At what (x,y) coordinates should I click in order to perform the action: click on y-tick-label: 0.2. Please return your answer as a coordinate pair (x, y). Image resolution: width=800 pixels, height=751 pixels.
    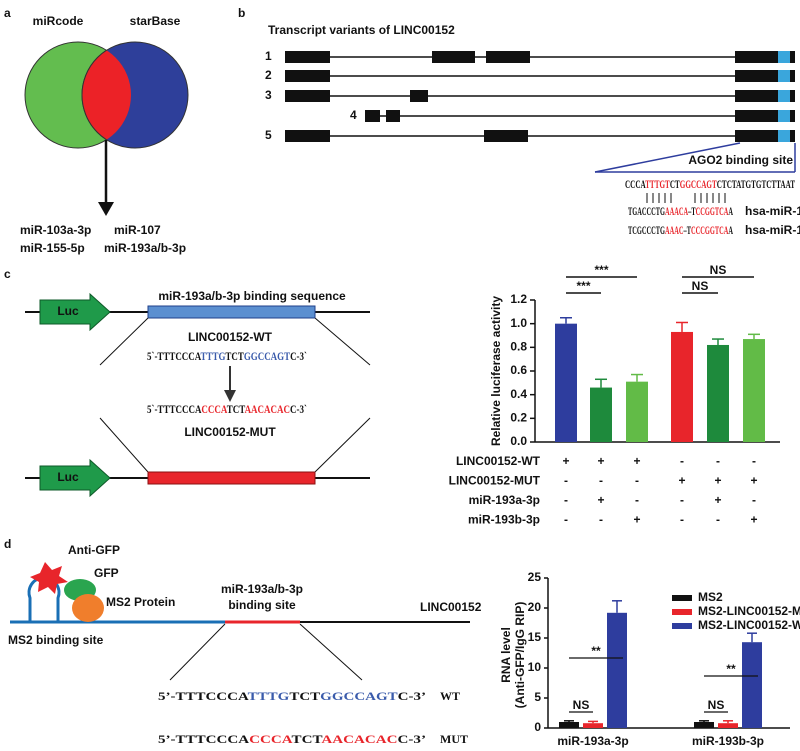
    Looking at the image, I should click on (518, 418).